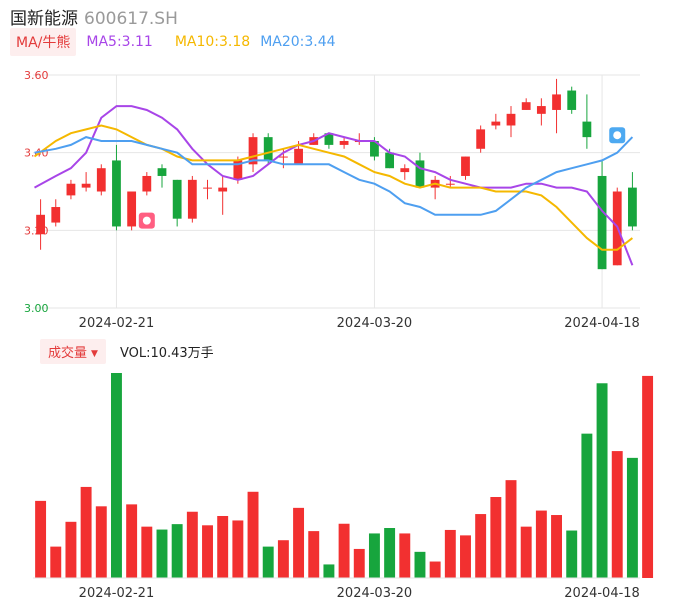 The height and width of the screenshot is (606, 686). I want to click on ma10-label: MA10:3.18, so click(212, 42).